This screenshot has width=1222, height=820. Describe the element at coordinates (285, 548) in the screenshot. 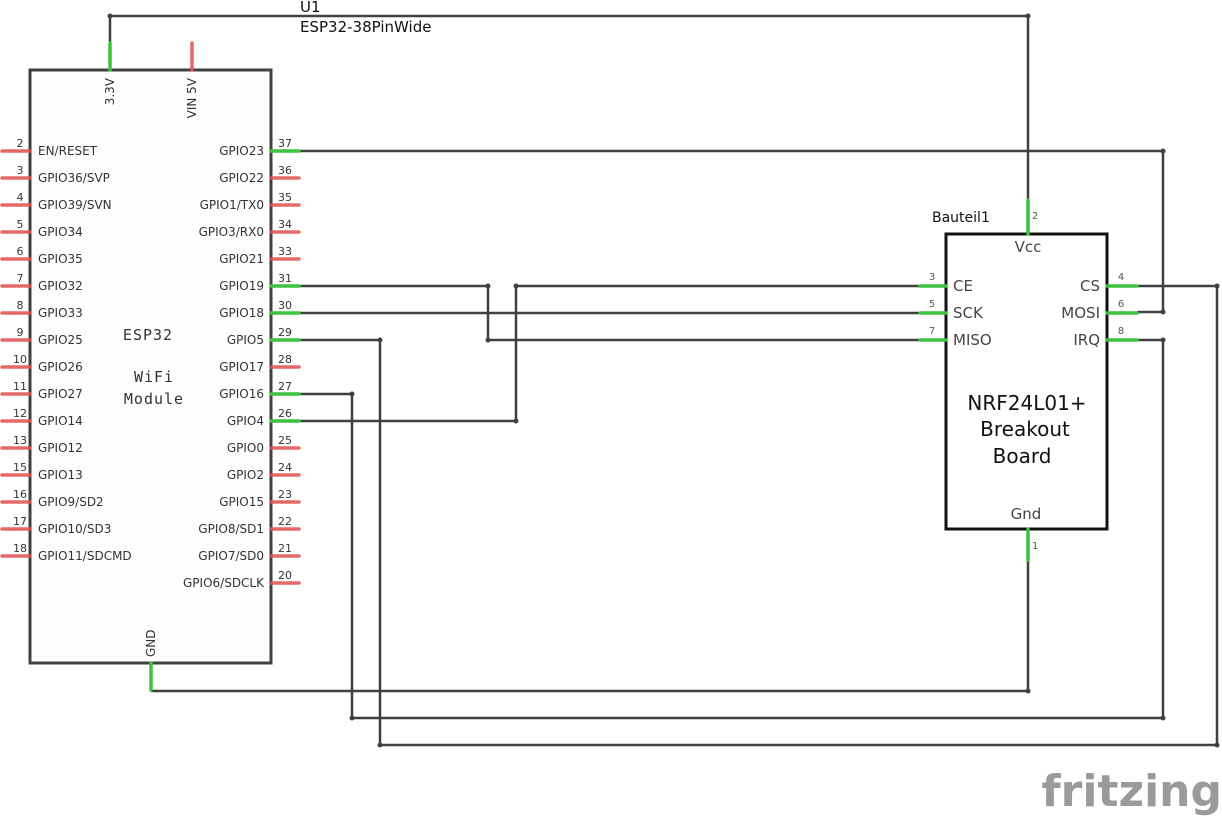

I see `pin-number: 21` at that location.